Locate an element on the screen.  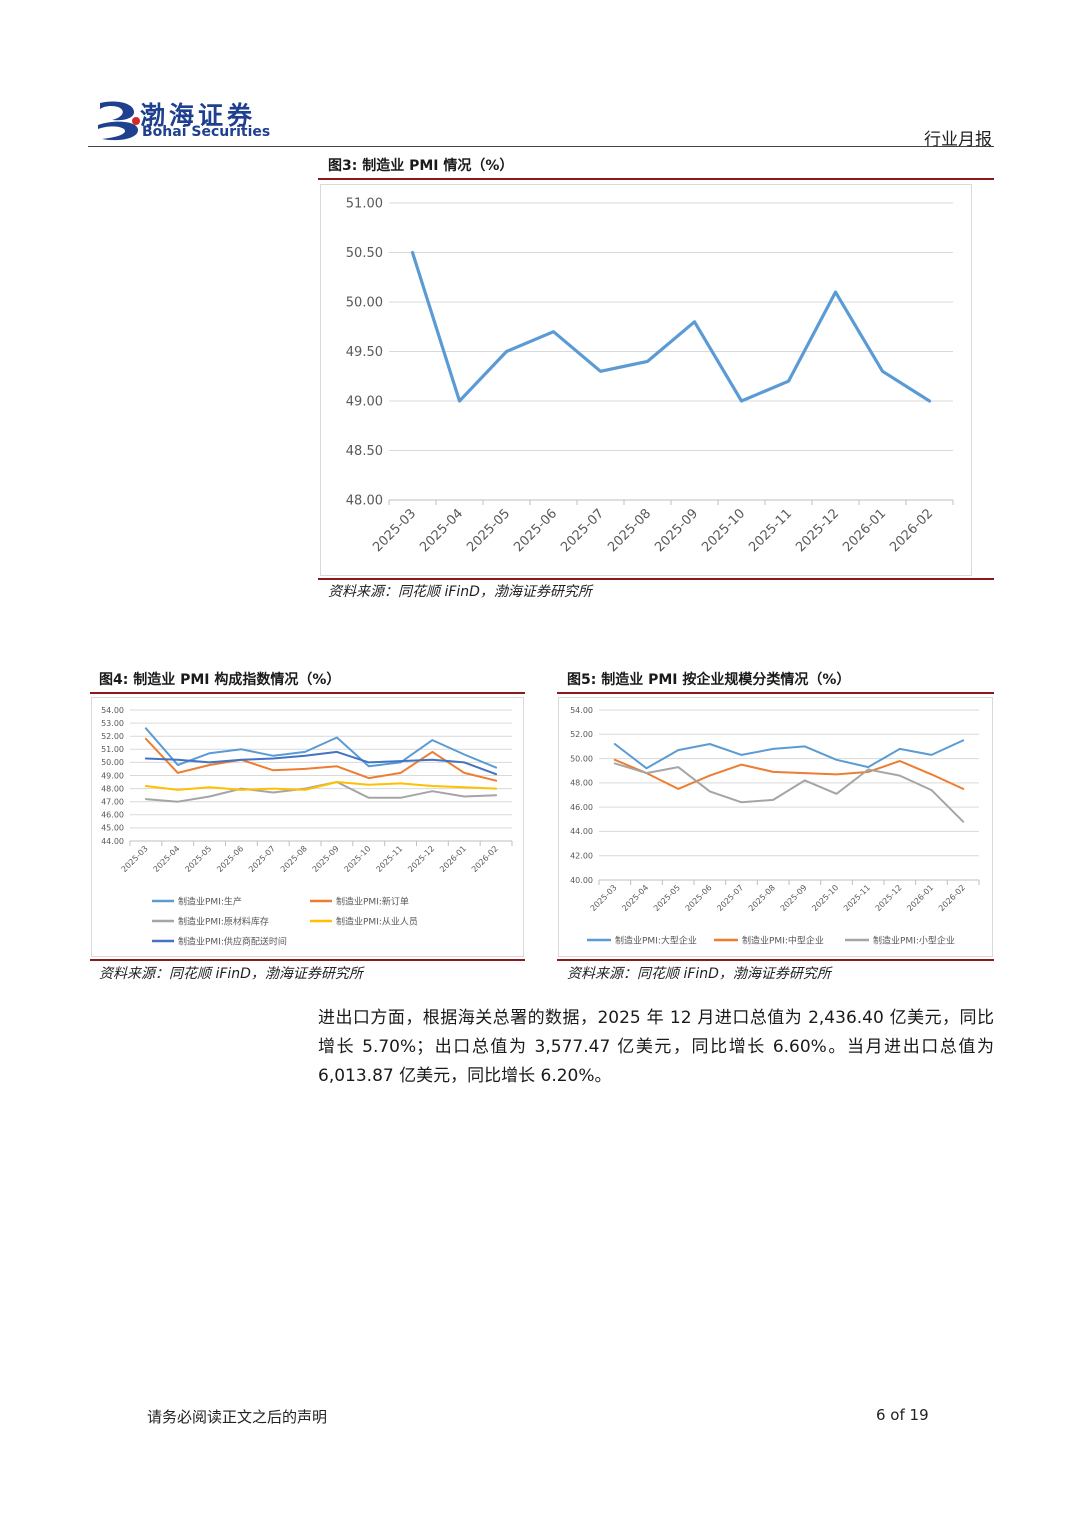
fig5-title: 图5: 制造业 PMI 按企业规模分类情况（%） is located at coordinates (709, 680).